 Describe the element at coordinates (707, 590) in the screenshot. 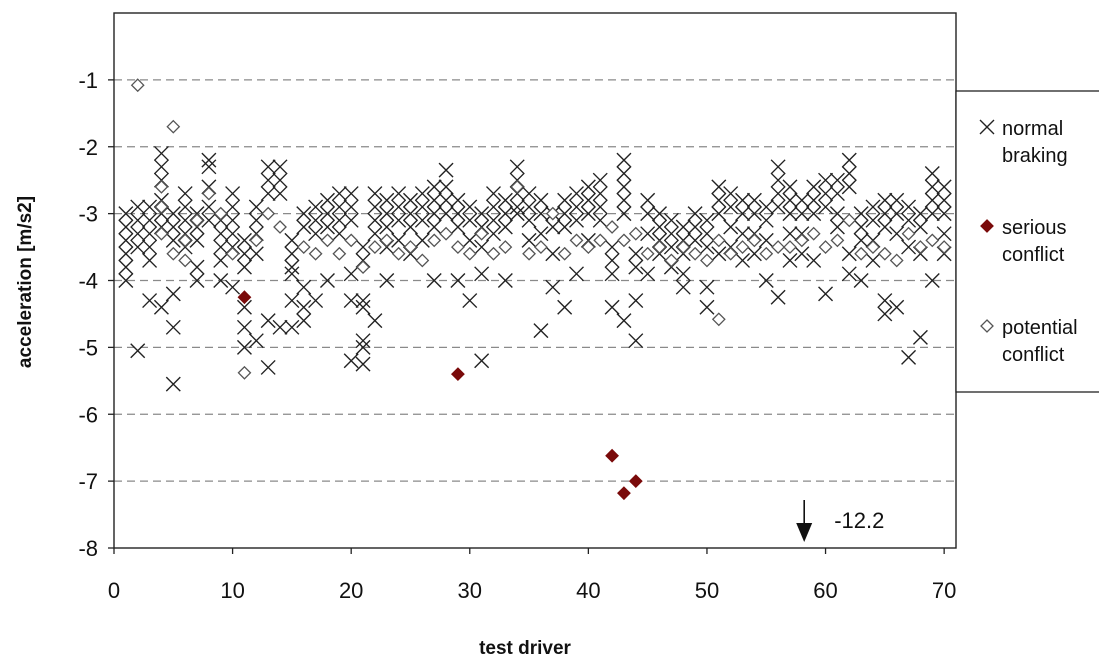

I see `x-tick-label: 50` at that location.